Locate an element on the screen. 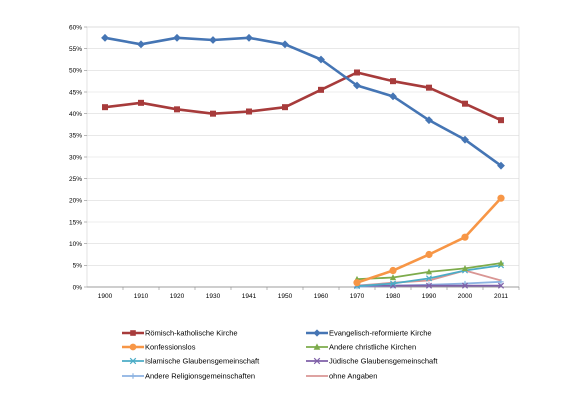 Image resolution: width=564 pixels, height=405 pixels. legend-label: Evangelisch-reformierte Kirche is located at coordinates (380, 333).